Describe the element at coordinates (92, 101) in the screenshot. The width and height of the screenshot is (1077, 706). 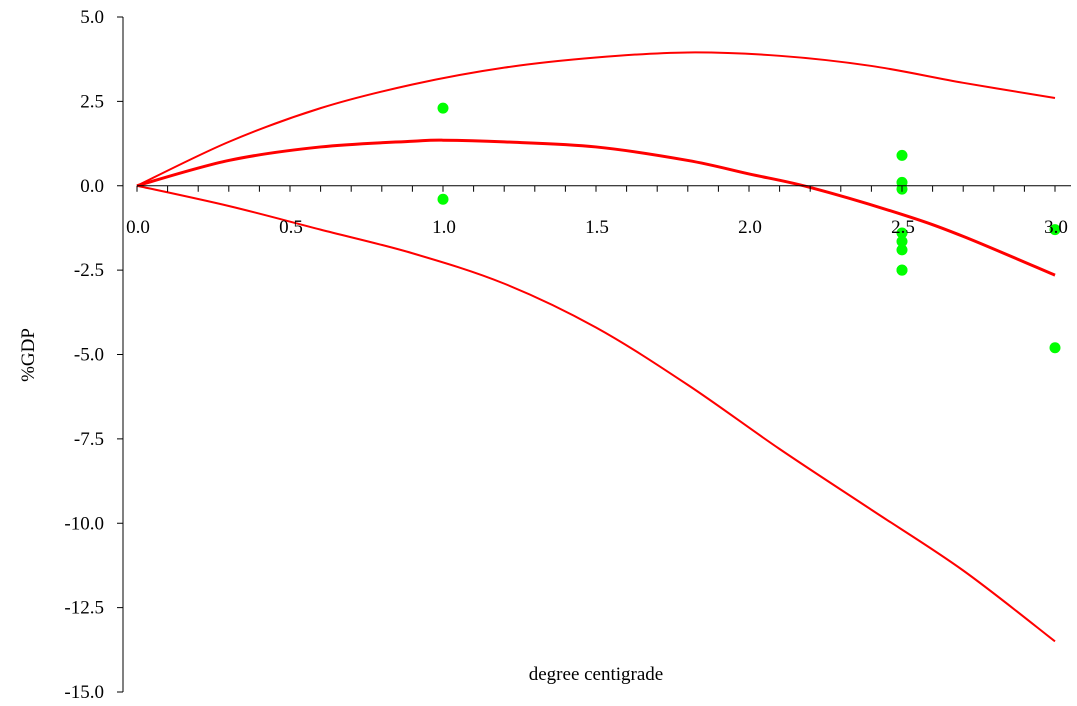
I see `y-tick-label: 2.5` at that location.